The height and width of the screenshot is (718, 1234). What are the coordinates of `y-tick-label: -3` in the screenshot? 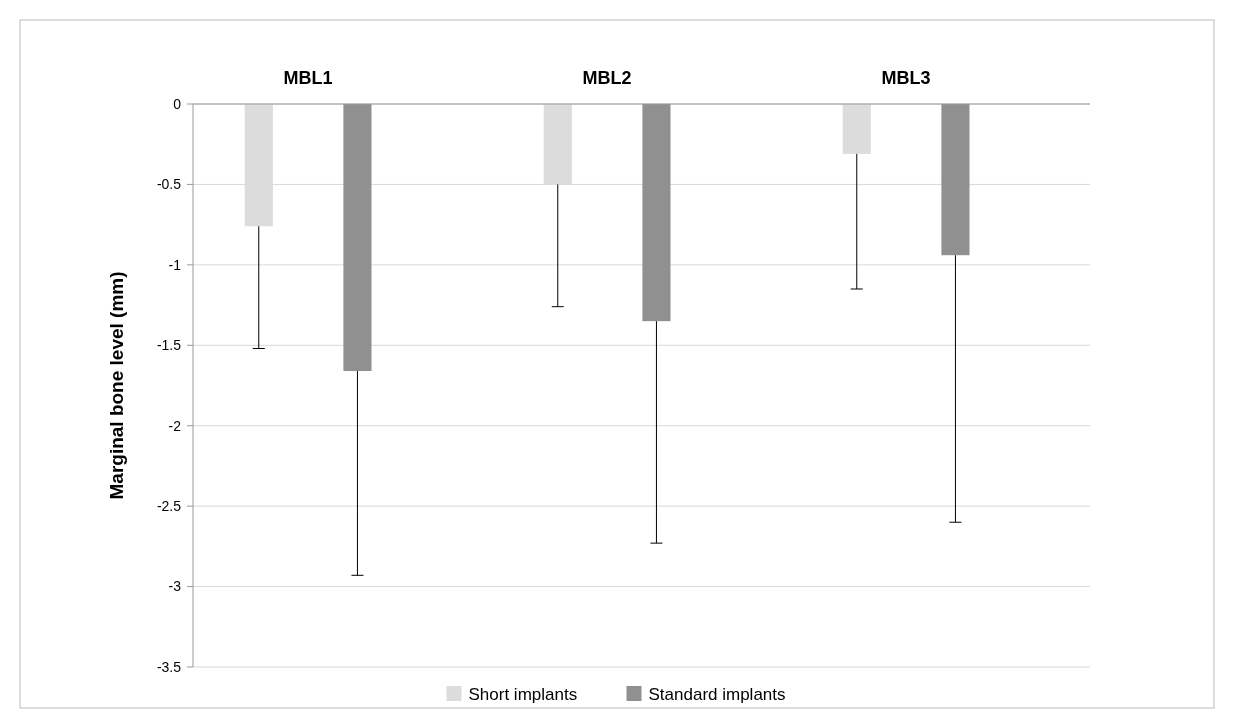 It's located at (175, 586).